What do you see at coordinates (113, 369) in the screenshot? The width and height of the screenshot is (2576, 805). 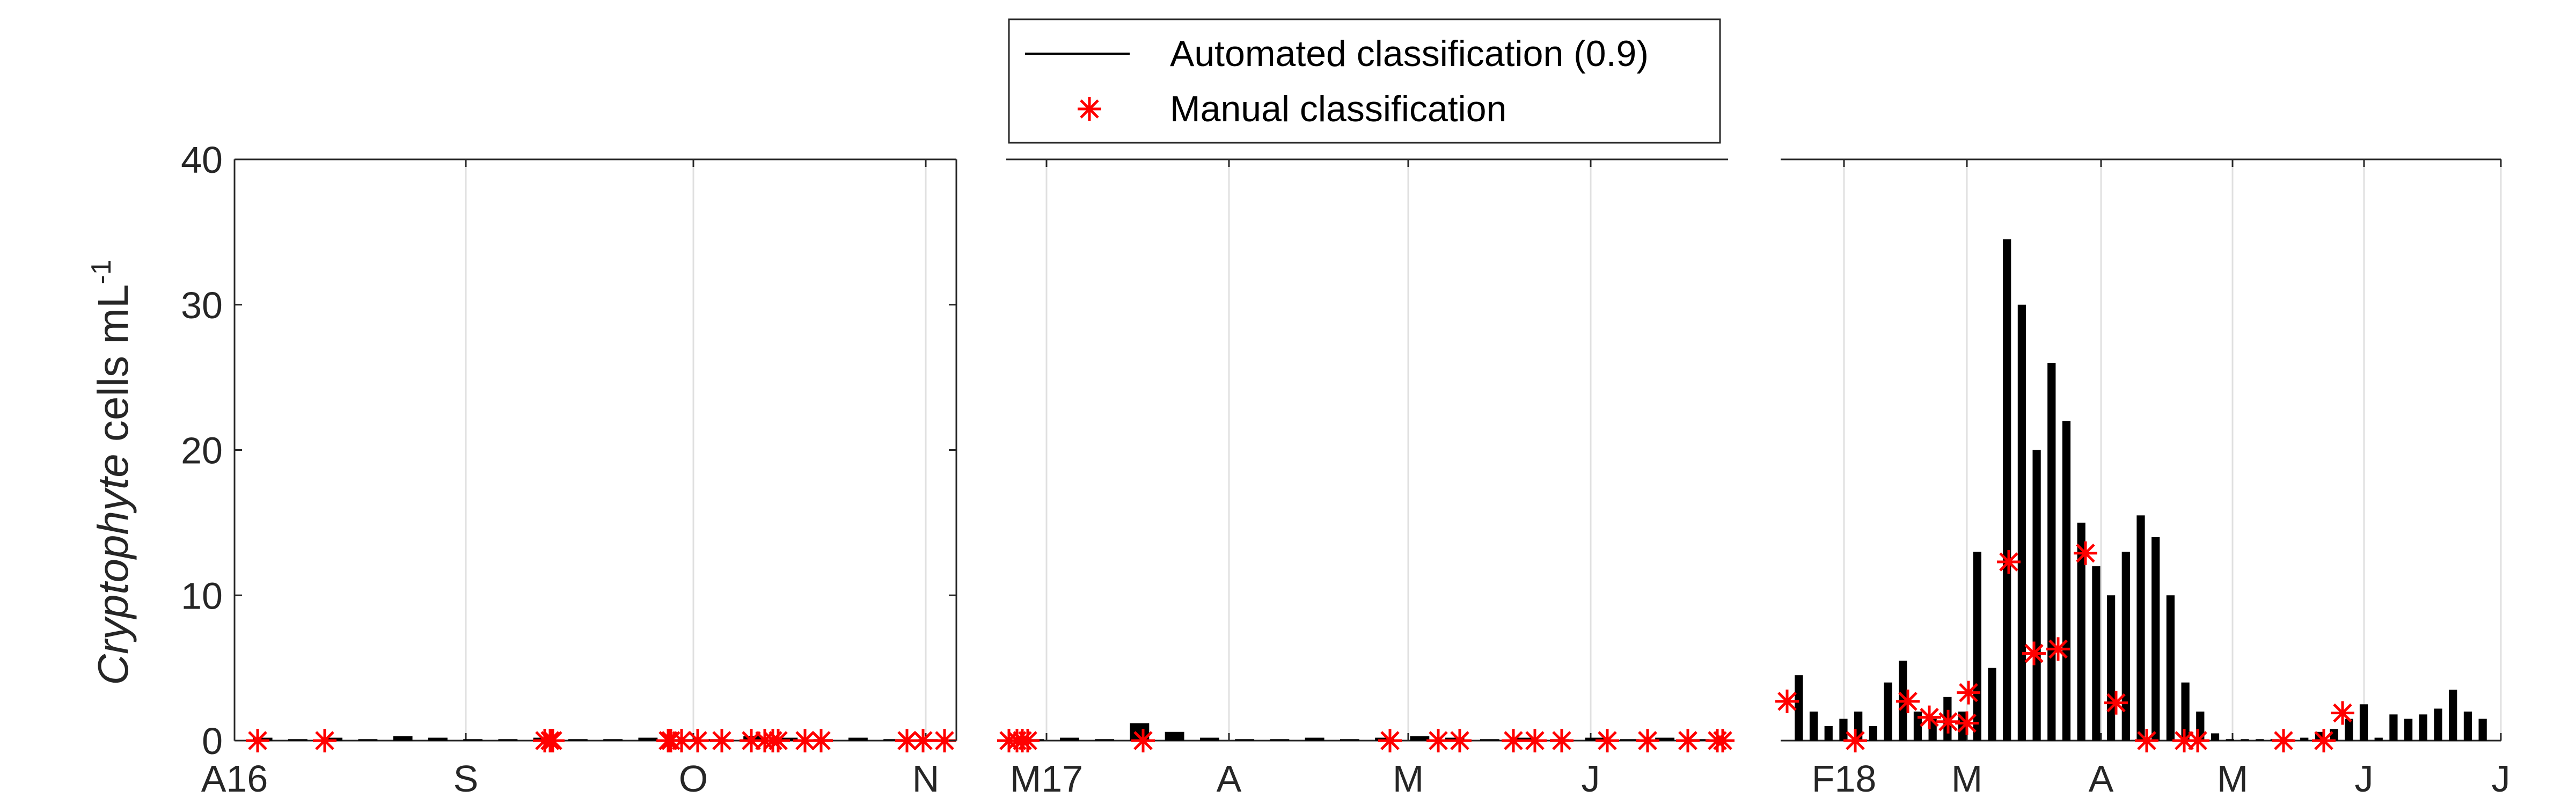 I see `y-axis-label-rest: cells mL` at bounding box center [113, 369].